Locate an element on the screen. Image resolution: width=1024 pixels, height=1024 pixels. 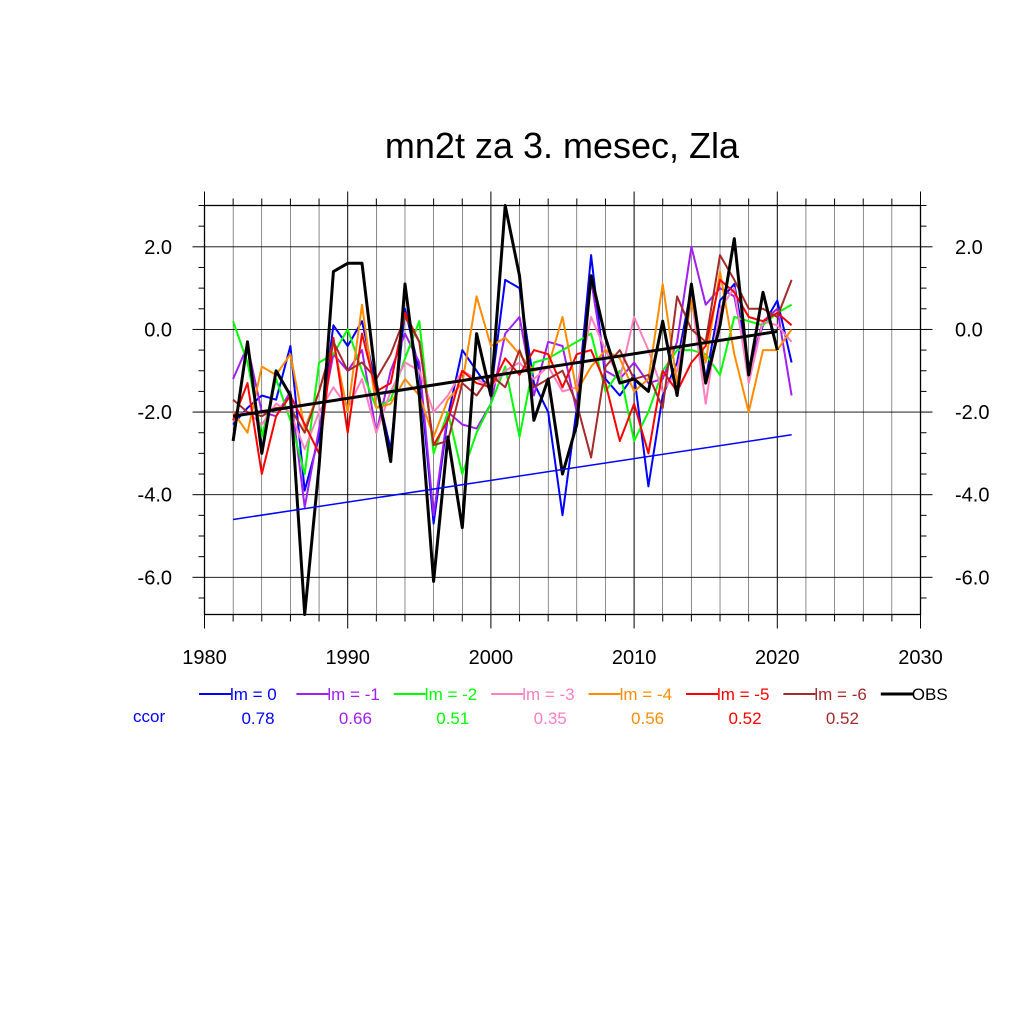
y-tick-label-right: -6.0 is located at coordinates (972, 578).